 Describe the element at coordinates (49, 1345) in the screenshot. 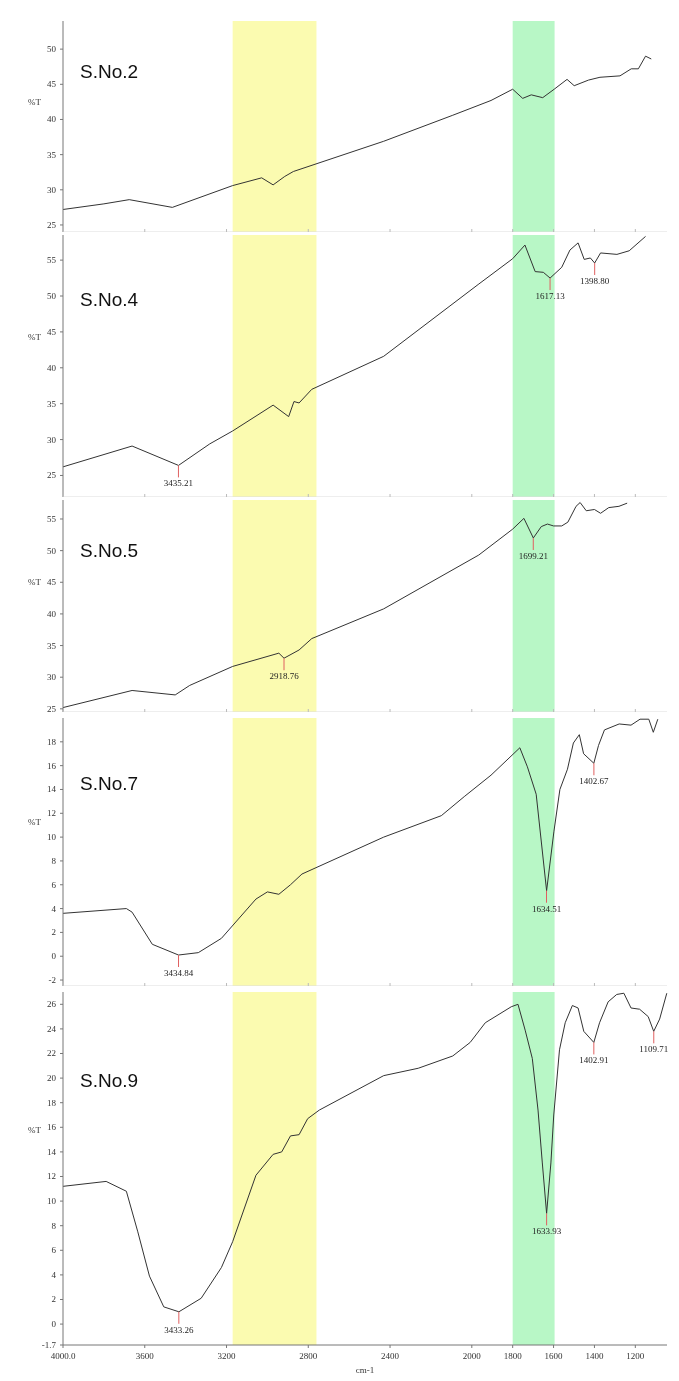

I see `y-tick-label: -1.7` at that location.